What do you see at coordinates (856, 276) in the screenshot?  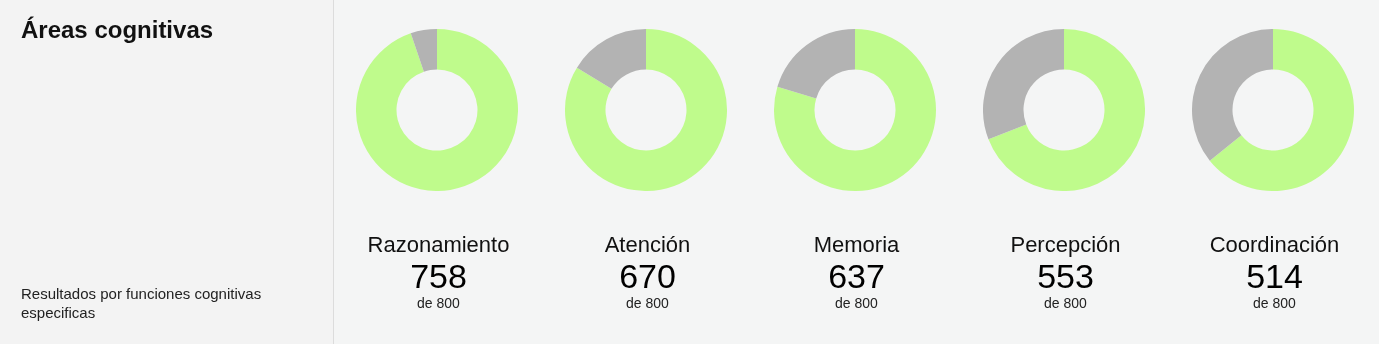 I see `data-label: 637` at bounding box center [856, 276].